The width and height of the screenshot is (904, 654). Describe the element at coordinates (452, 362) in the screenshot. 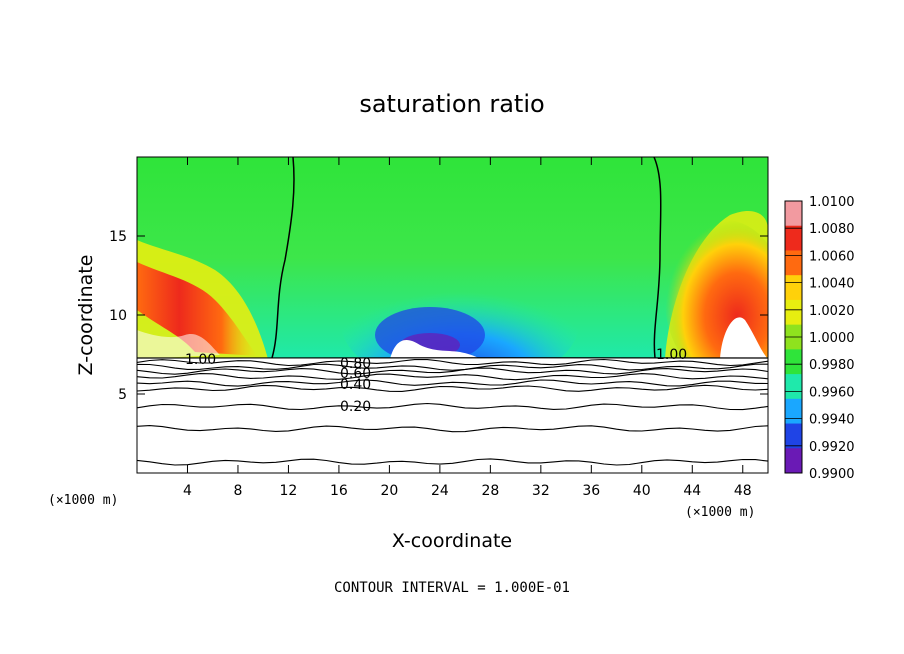

I see `contour-line-0.9` at that location.